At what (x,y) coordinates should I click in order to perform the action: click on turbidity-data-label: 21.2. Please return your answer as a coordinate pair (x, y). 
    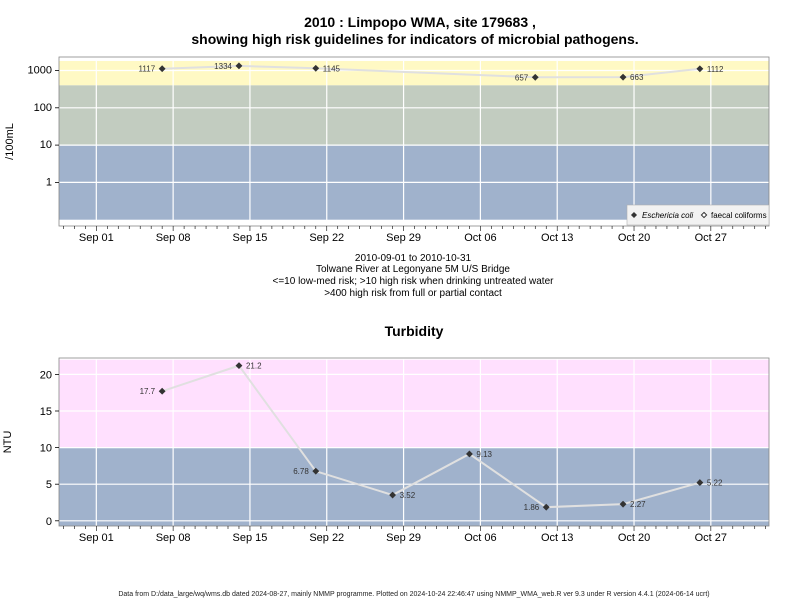
    Looking at the image, I should click on (254, 366).